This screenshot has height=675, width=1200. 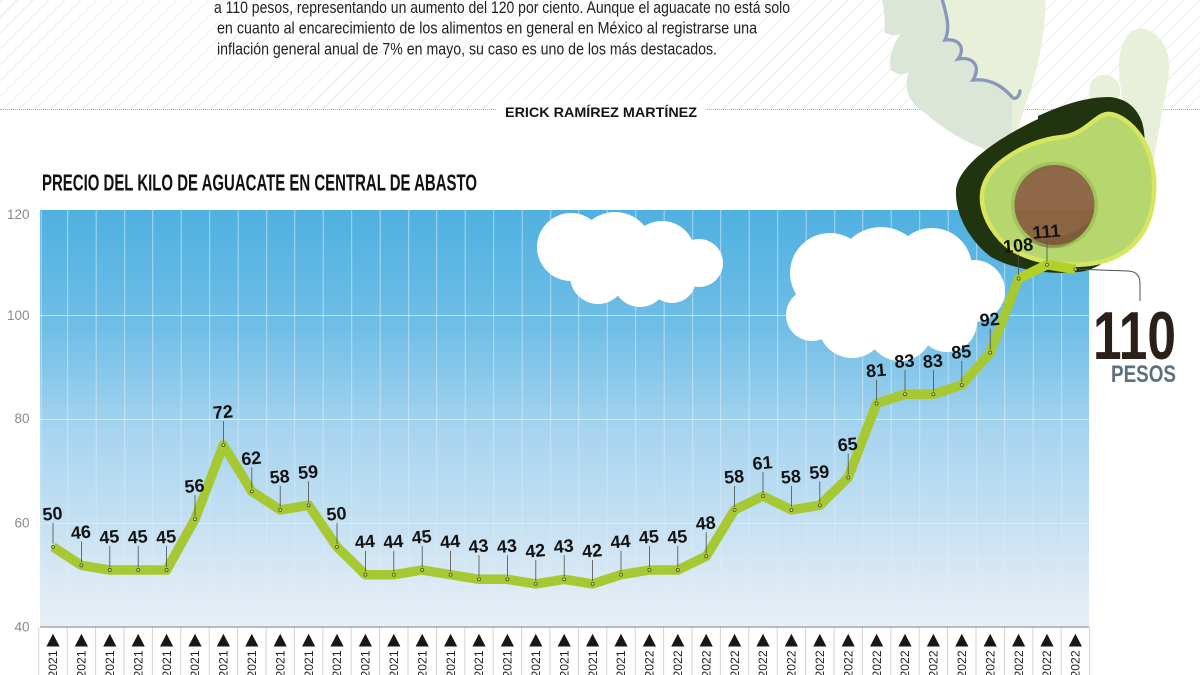 I want to click on svg-text: 100, so click(x=18, y=315).